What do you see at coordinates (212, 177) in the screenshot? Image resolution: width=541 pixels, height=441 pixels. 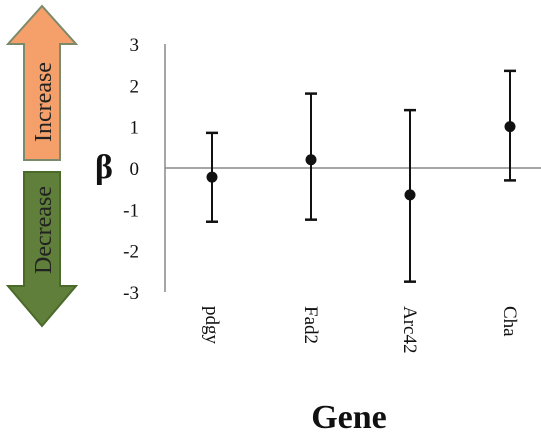 I see `data-point-pdgy` at bounding box center [212, 177].